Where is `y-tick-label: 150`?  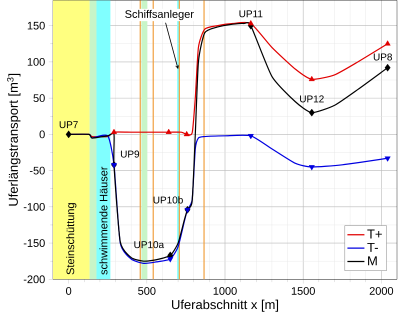 y-tick-label: 150 is located at coordinates (36, 26).